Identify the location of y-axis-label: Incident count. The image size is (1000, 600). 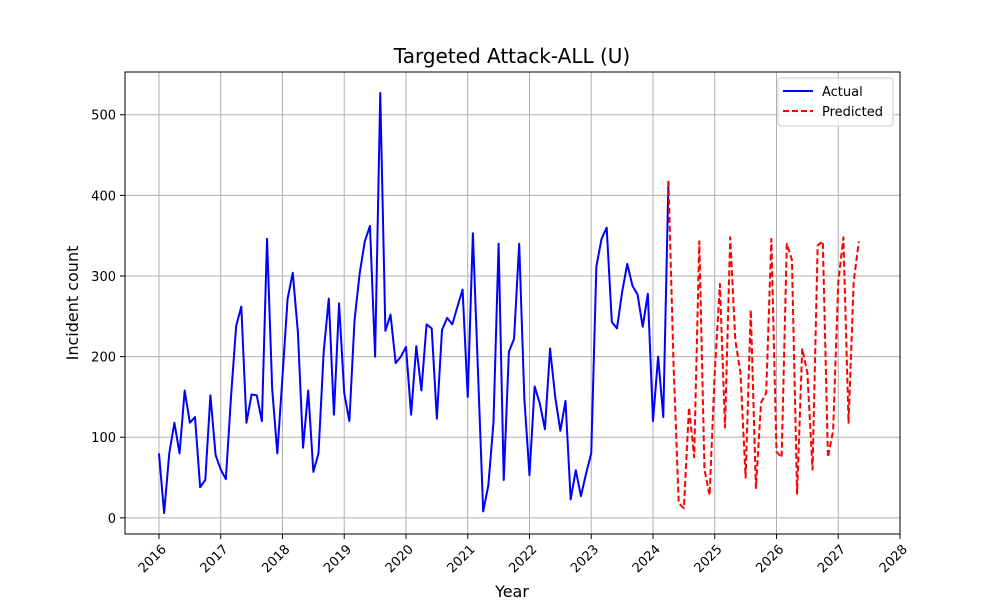
(72, 303).